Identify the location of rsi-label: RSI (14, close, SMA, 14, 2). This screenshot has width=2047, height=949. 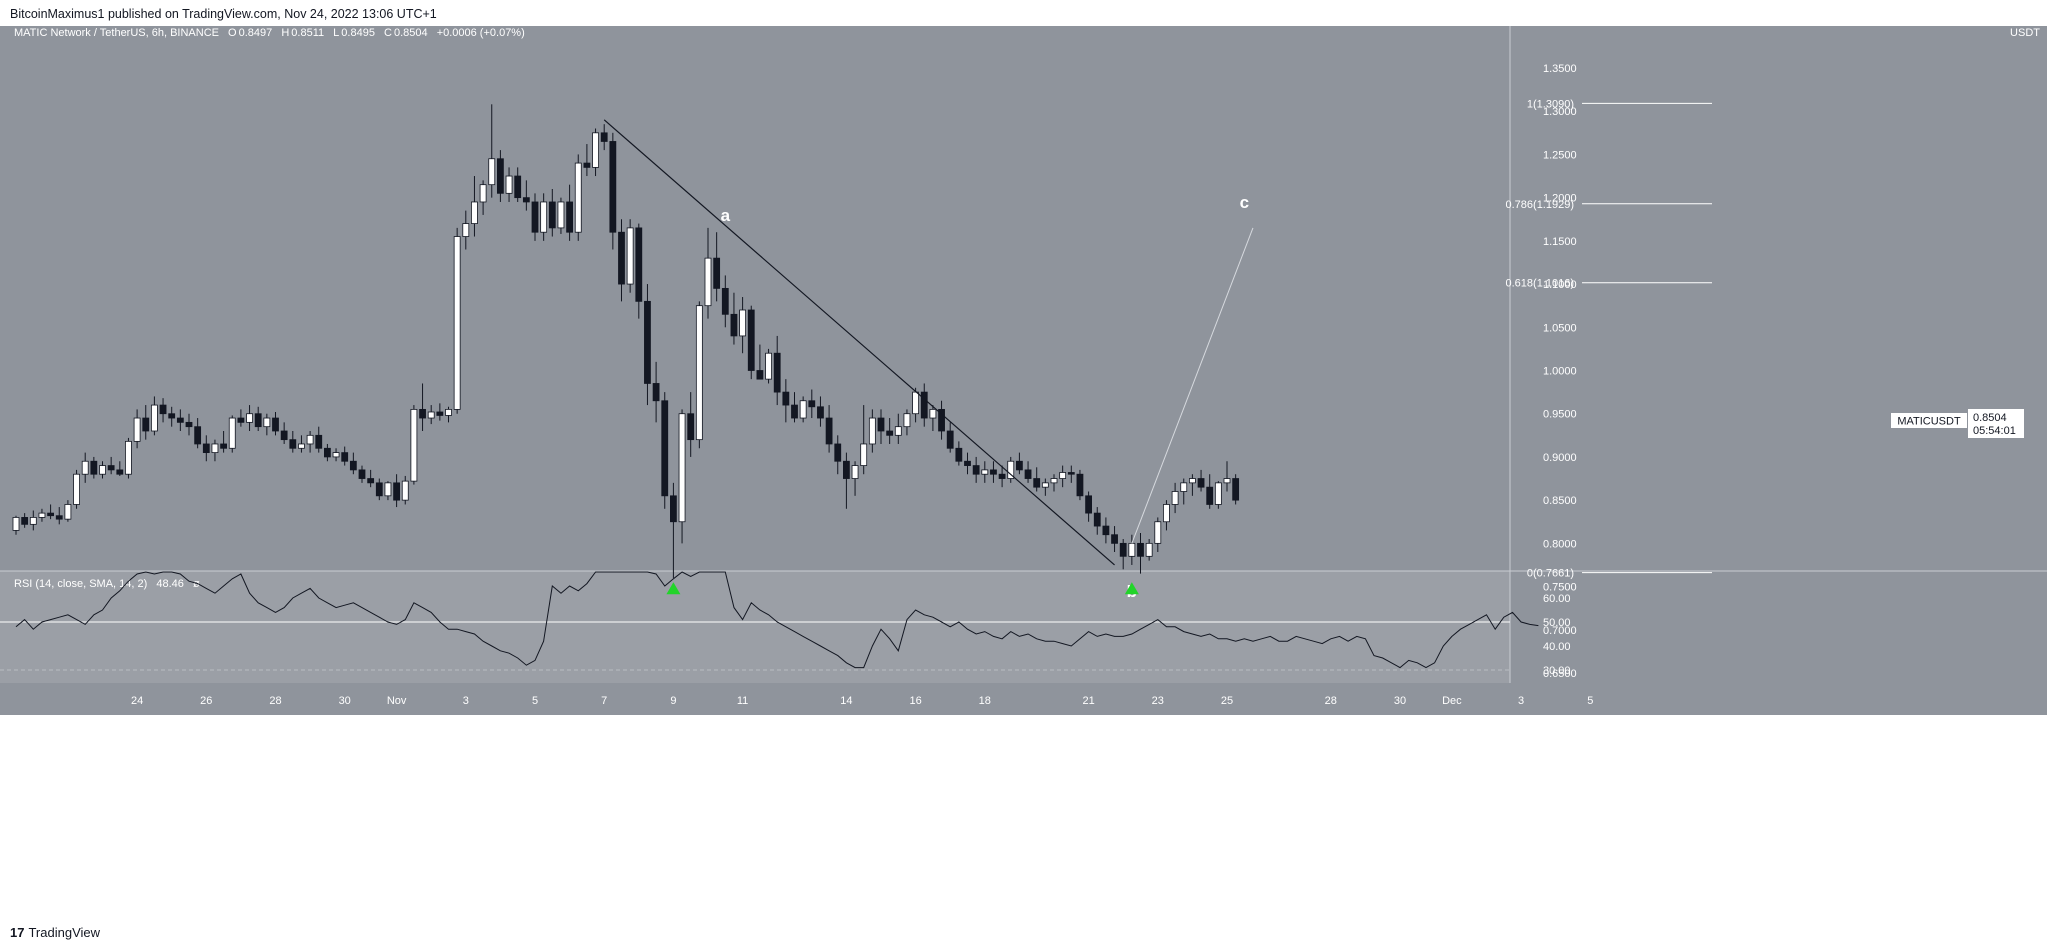
(80, 584).